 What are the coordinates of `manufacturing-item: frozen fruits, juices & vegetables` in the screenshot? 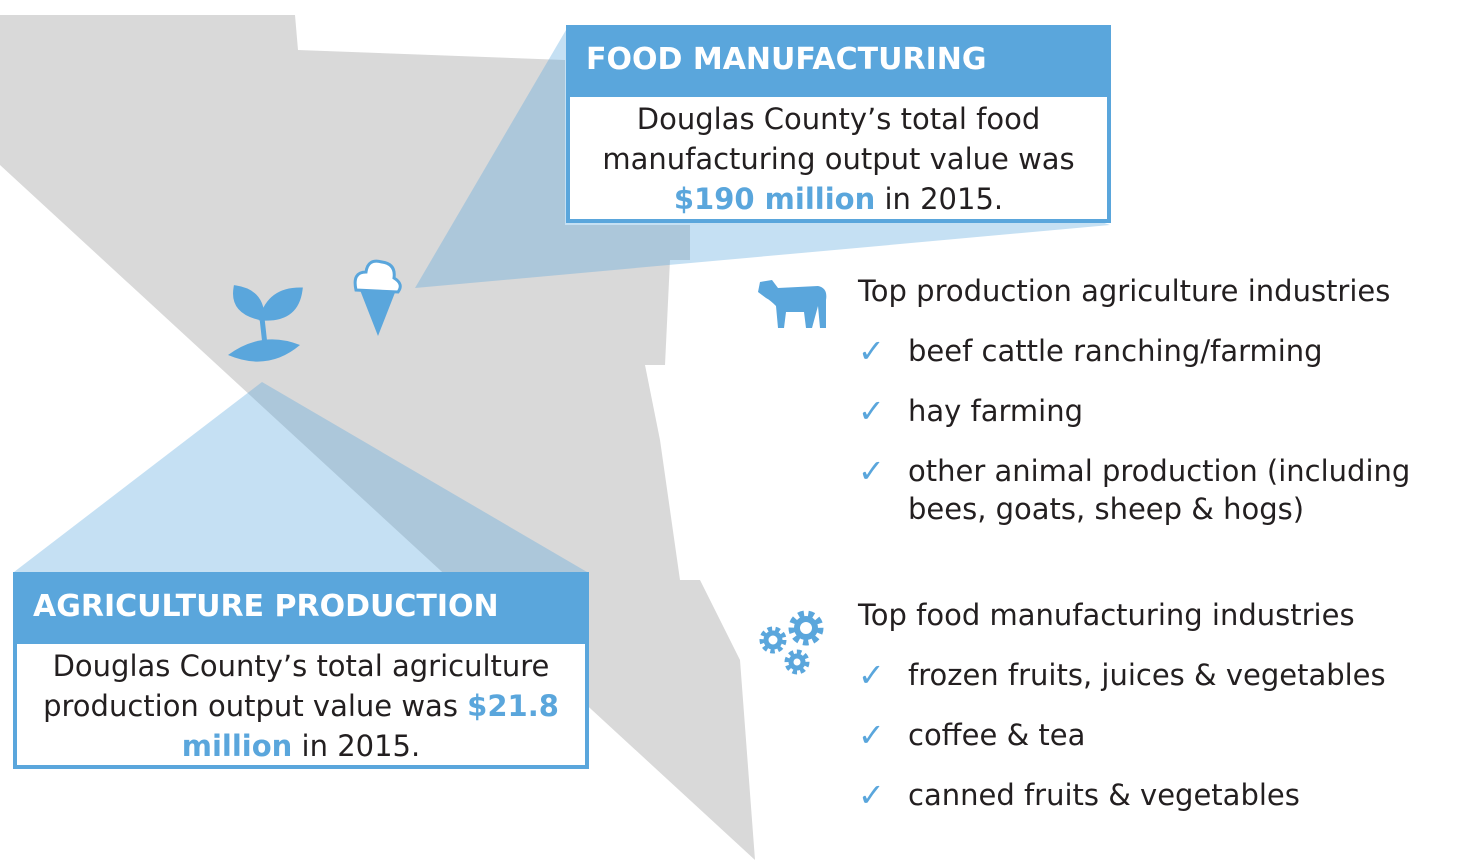 It's located at (1153, 675).